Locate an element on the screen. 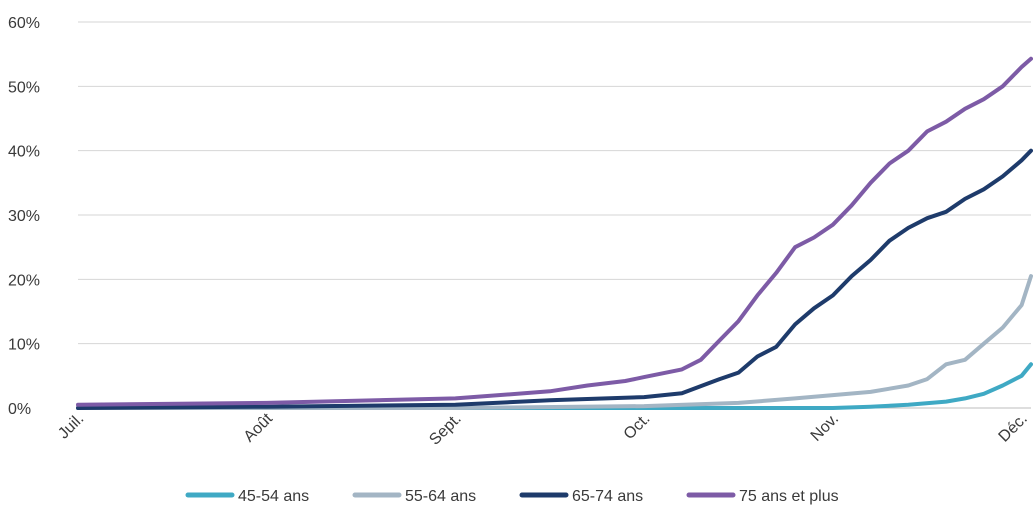 This screenshot has height=517, width=1033. legend-item: 45-54 ans is located at coordinates (247, 496).